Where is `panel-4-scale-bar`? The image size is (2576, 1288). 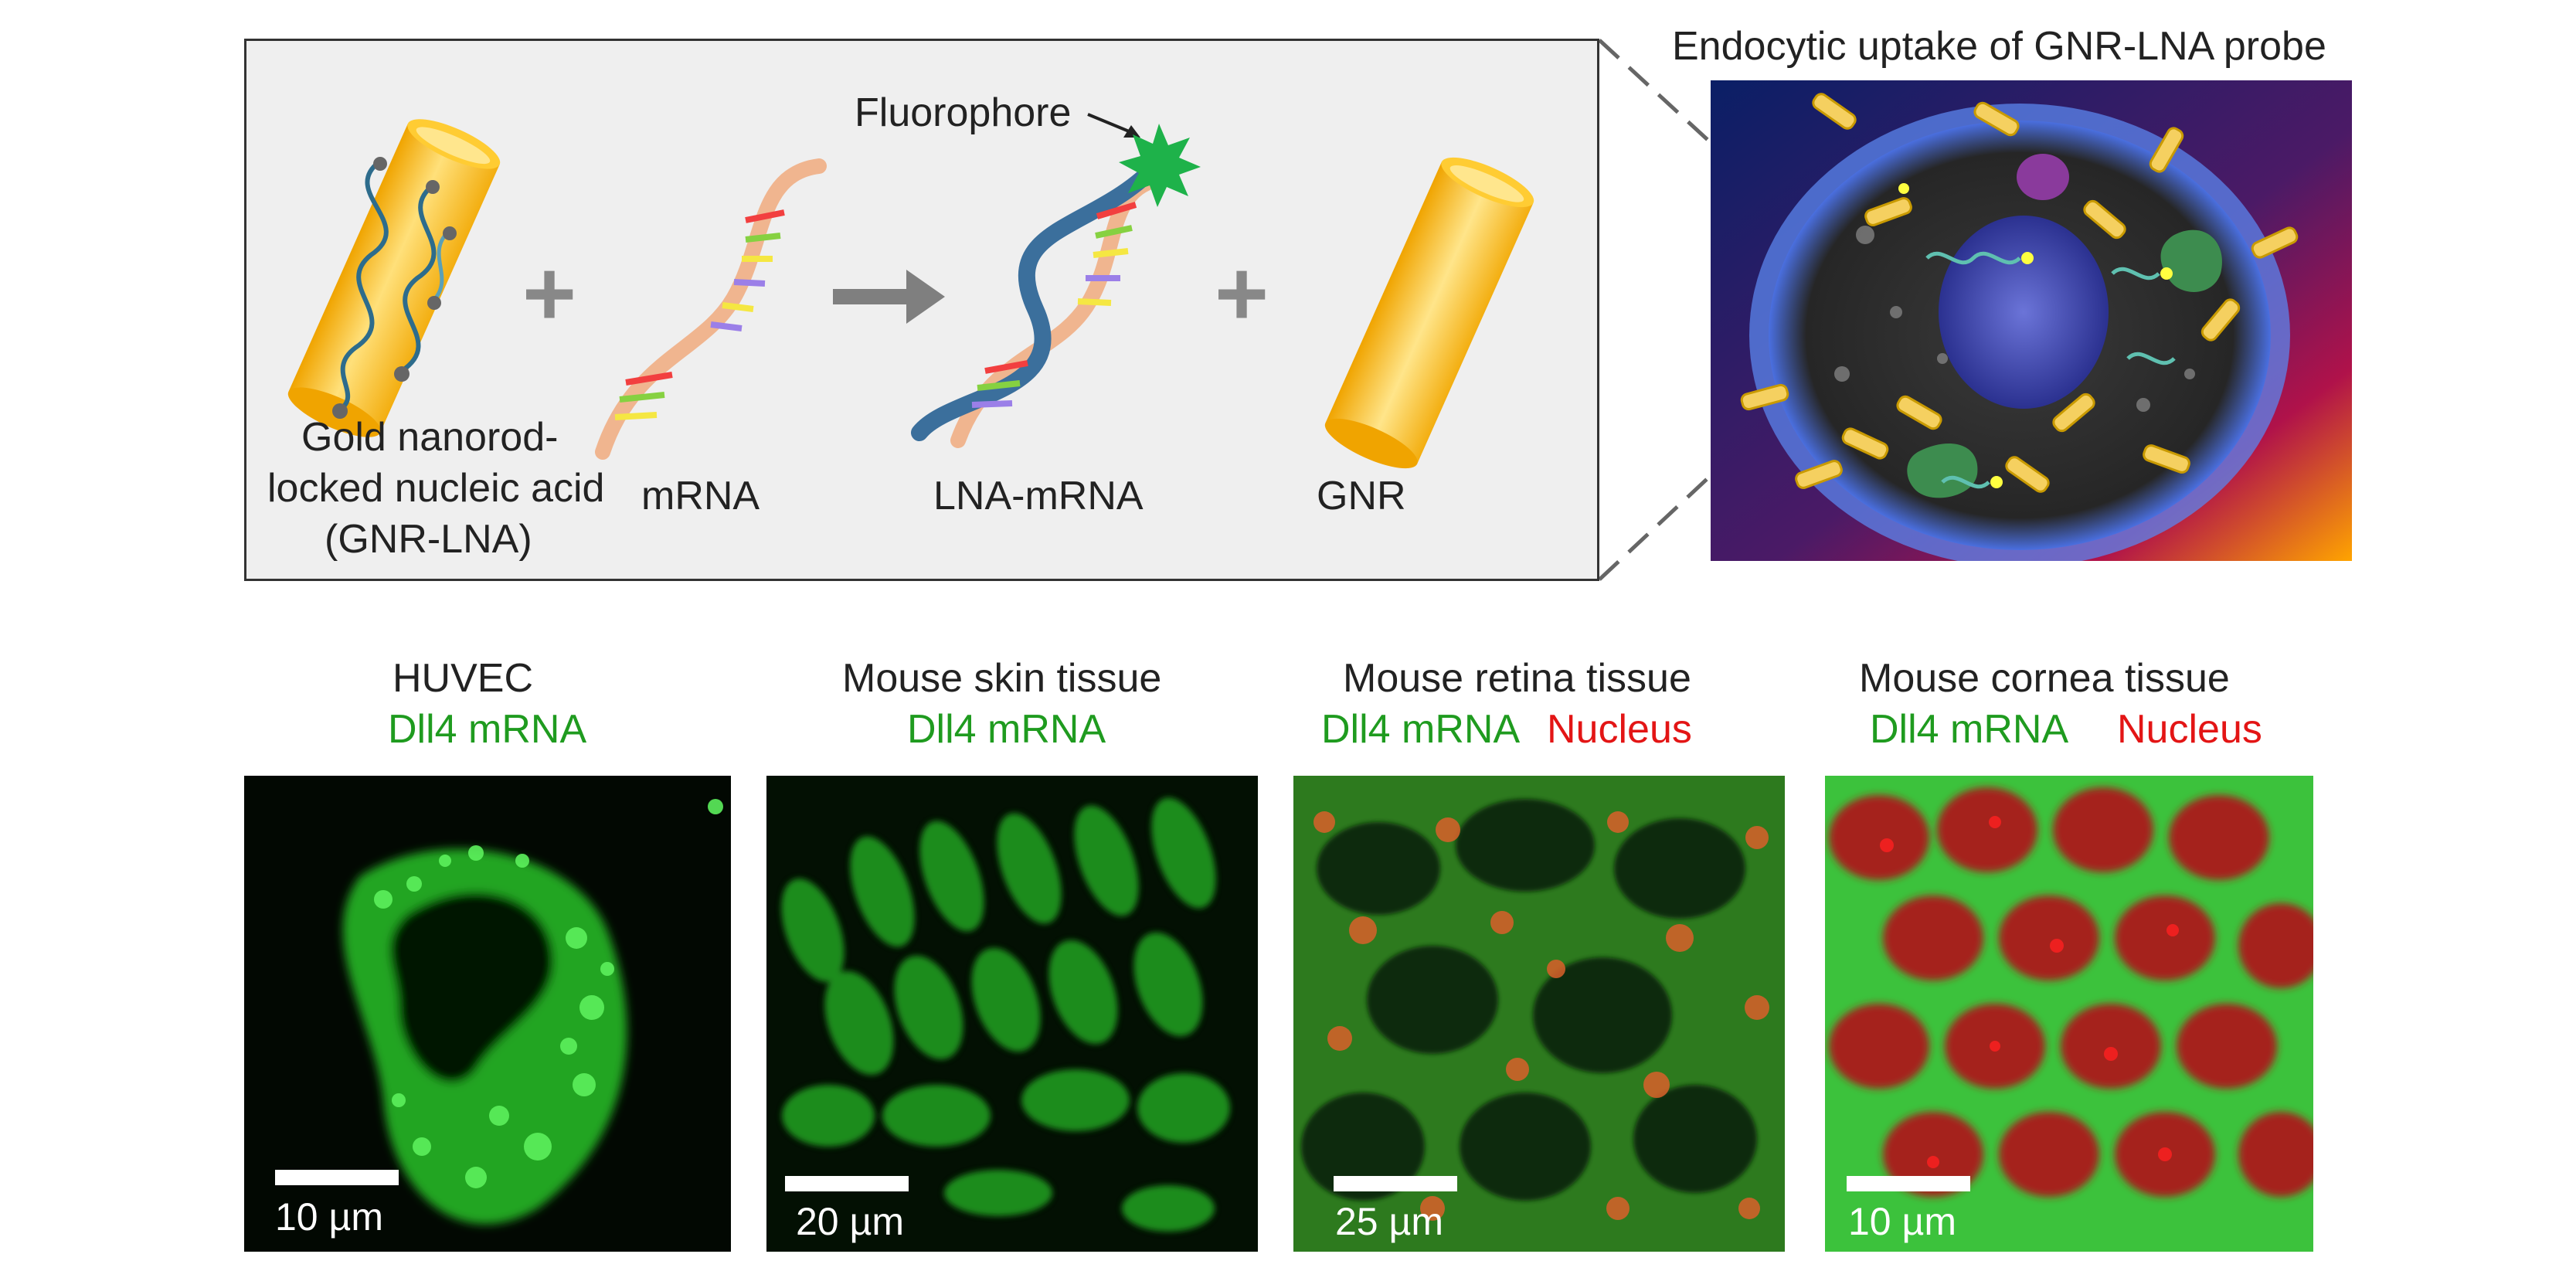
panel-4-scale-bar is located at coordinates (1908, 1183).